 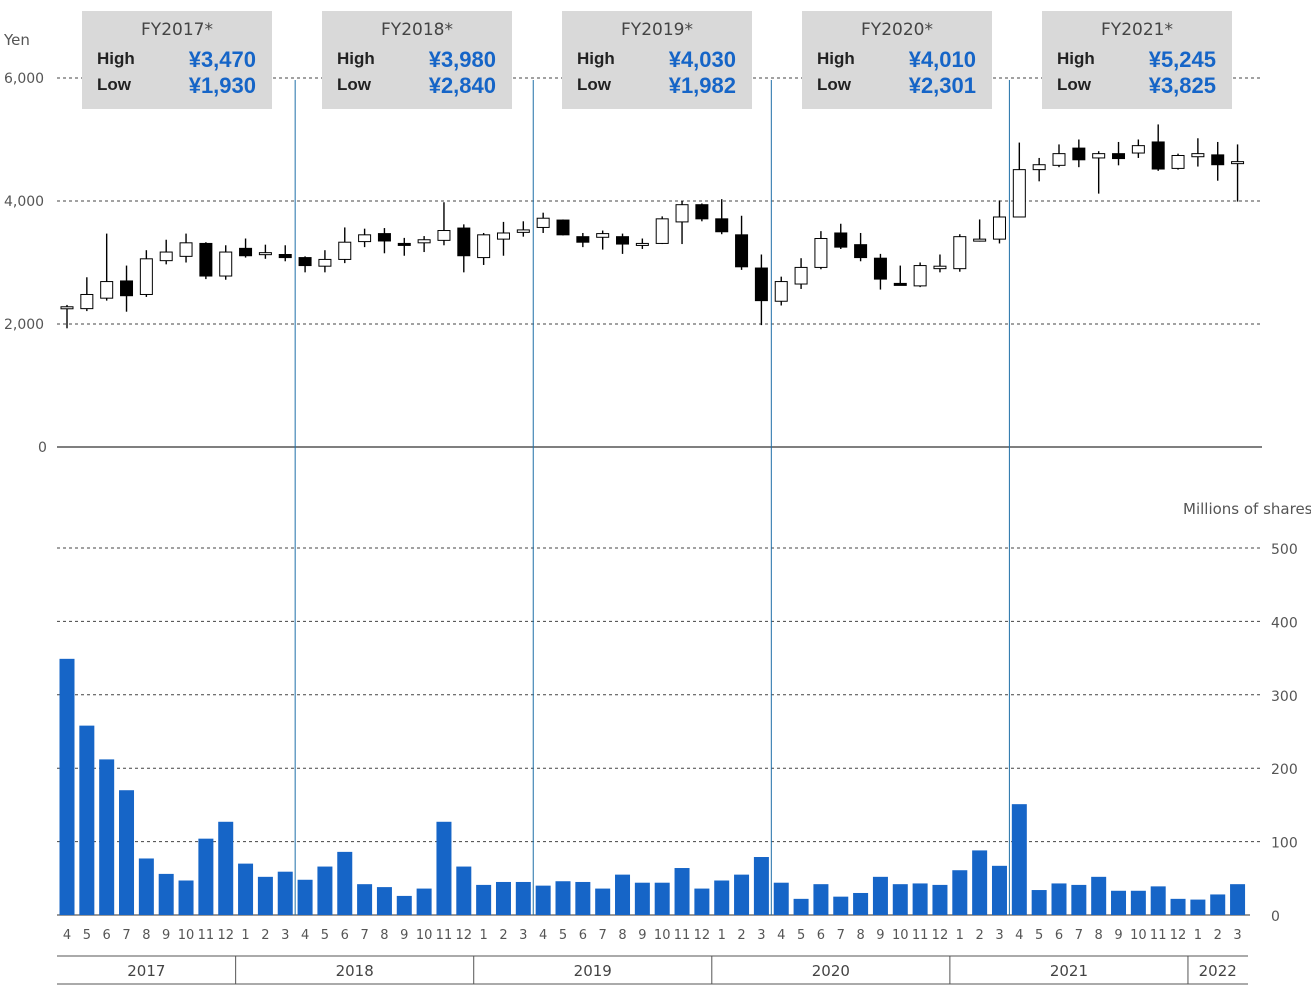 I want to click on low-value: ¥2,301, so click(x=942, y=85).